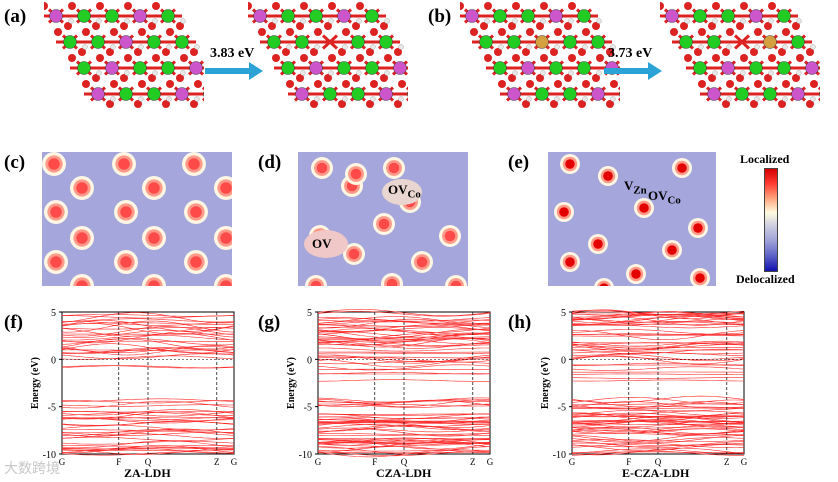 The image size is (838, 482). Describe the element at coordinates (559, 455) in the screenshot. I see `y-tick-label: -10` at that location.